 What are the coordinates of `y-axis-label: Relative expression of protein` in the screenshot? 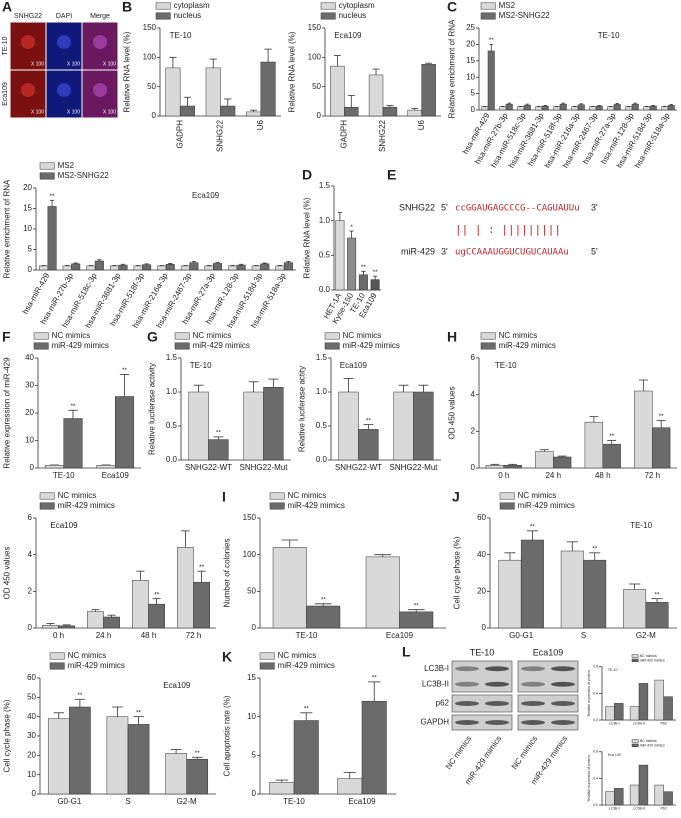 It's located at (589, 693).